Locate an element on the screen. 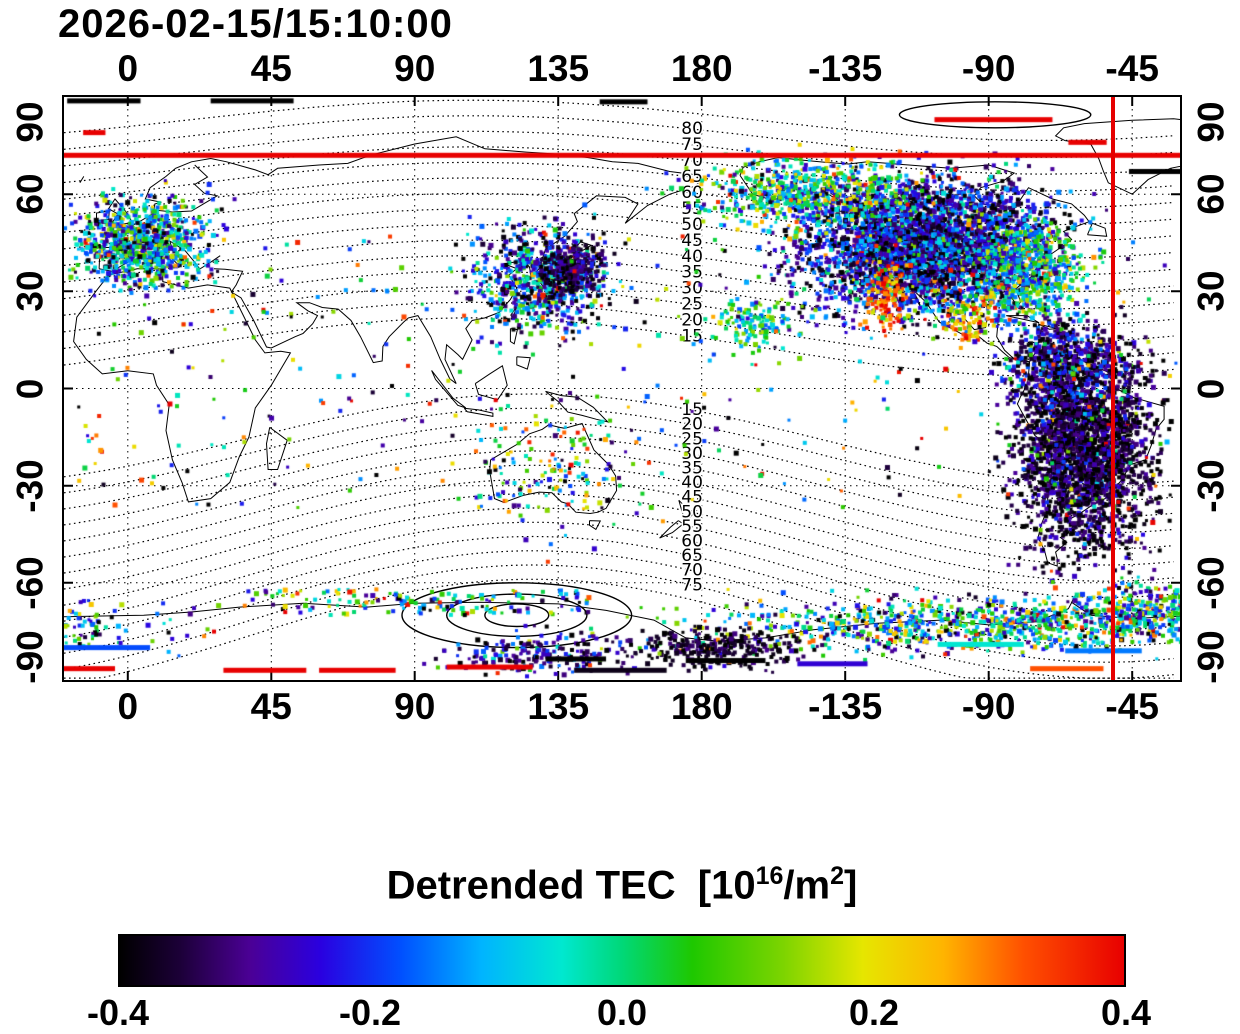  lon-tick-label-top: 90 is located at coordinates (415, 68).